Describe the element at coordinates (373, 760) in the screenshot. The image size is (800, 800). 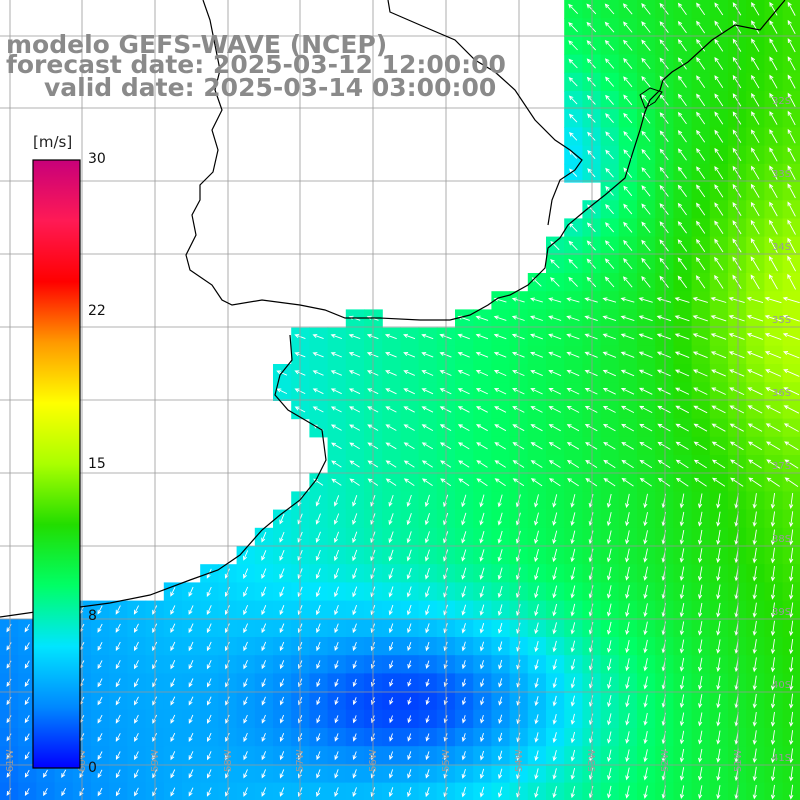
I see `longitude-label: 56W` at that location.